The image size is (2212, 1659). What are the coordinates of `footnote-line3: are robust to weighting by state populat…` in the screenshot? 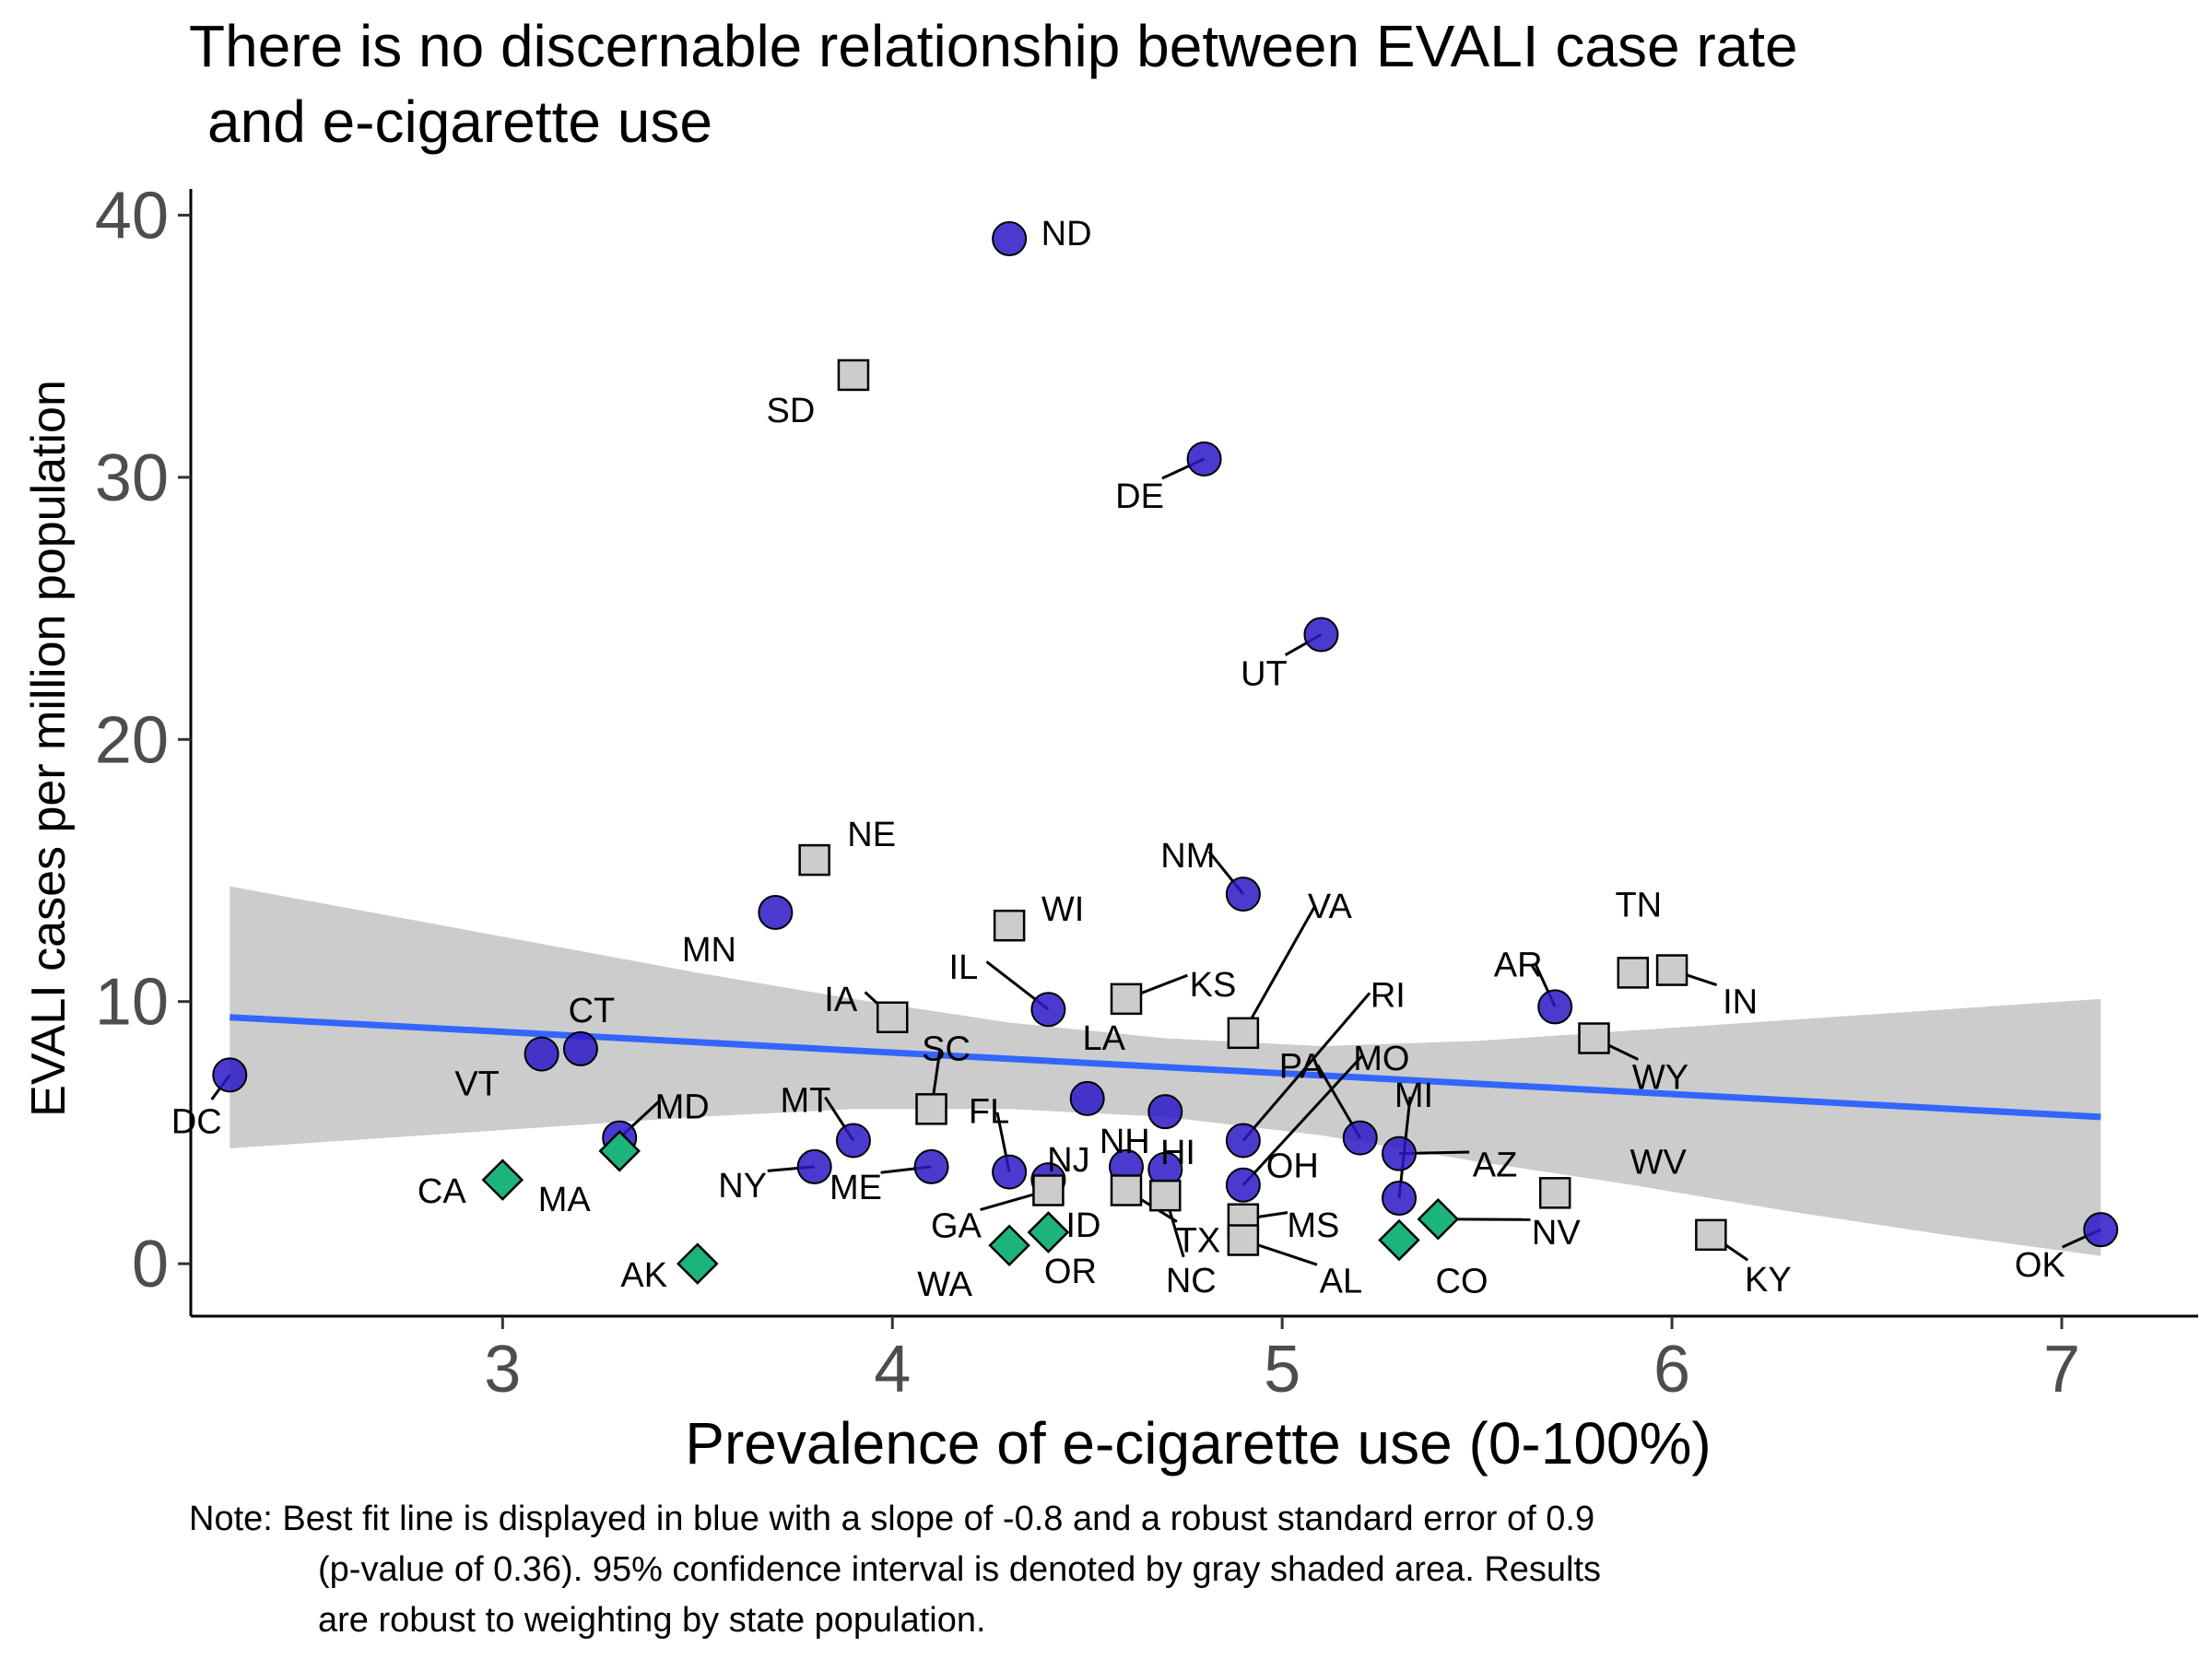 It's located at (652, 1620).